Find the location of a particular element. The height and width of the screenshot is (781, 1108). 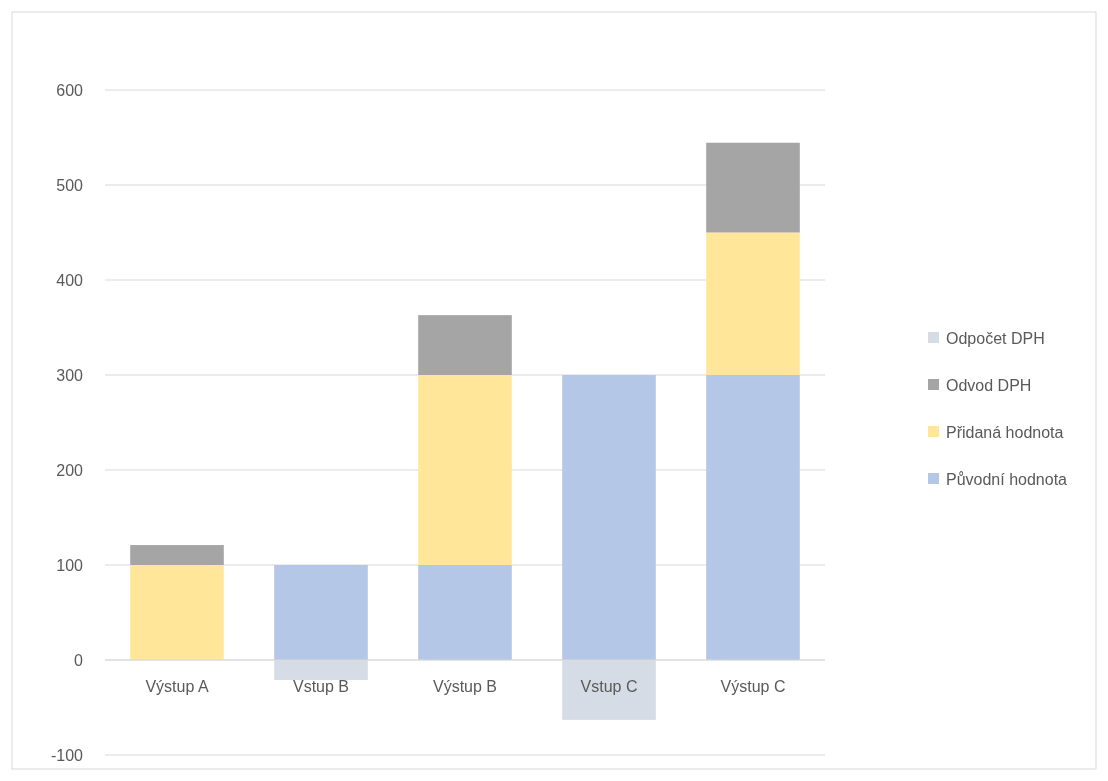

y-tick-label: 100 is located at coordinates (70, 565).